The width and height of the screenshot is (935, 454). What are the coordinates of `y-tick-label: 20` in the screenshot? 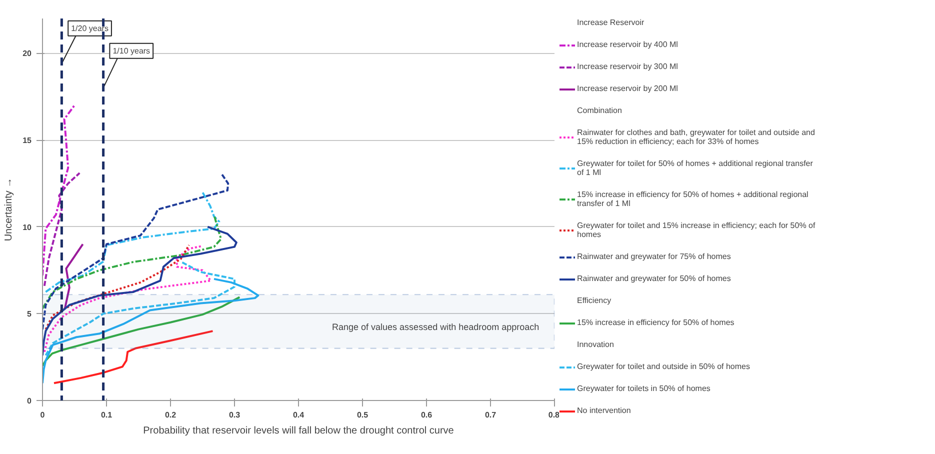 It's located at (27, 53).